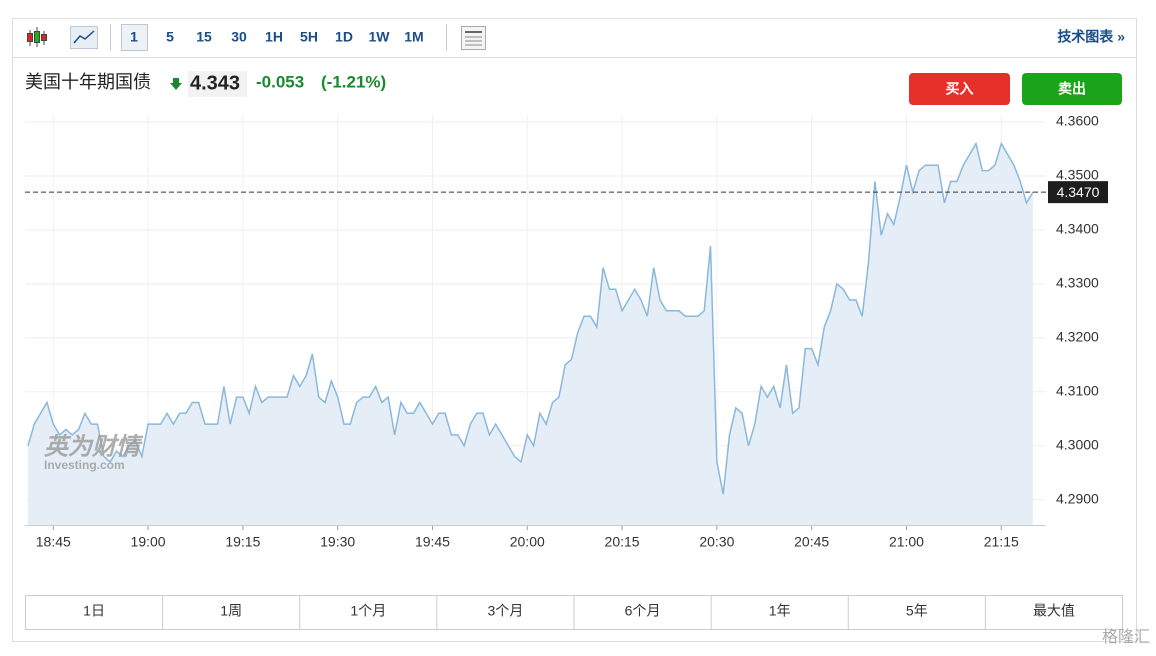 This screenshot has width=1156, height=656. Describe the element at coordinates (527, 542) in the screenshot. I see `x-tick-label: 20:00` at that location.